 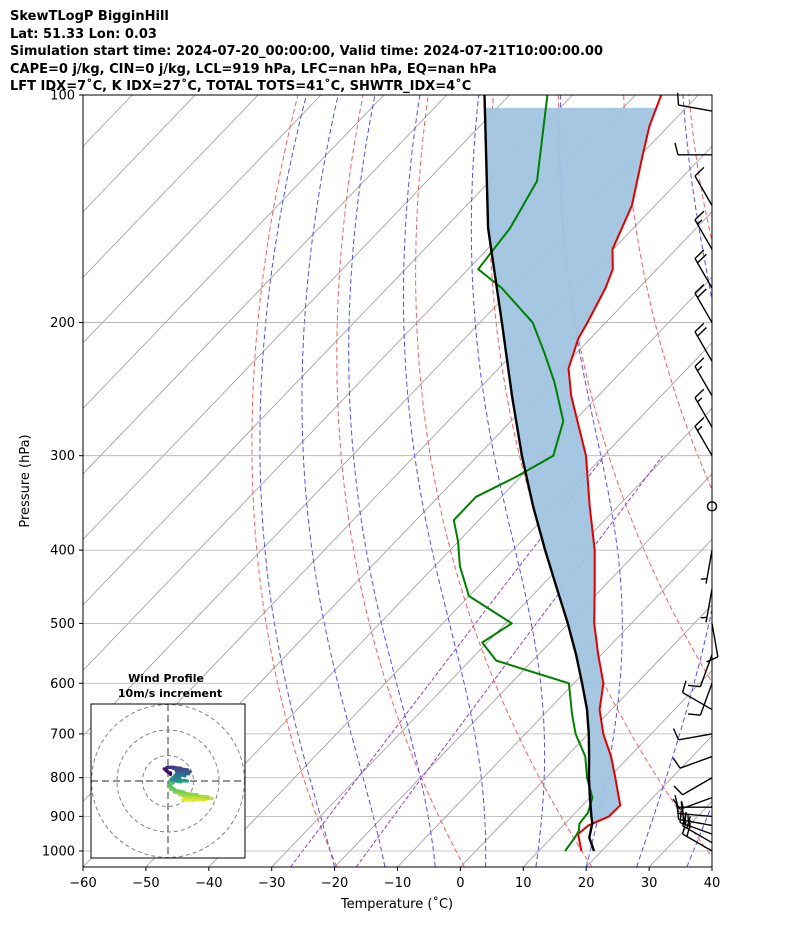 I want to click on station-coordinates: Lat: 51.33 Lon: 0.03, so click(x=83, y=34).